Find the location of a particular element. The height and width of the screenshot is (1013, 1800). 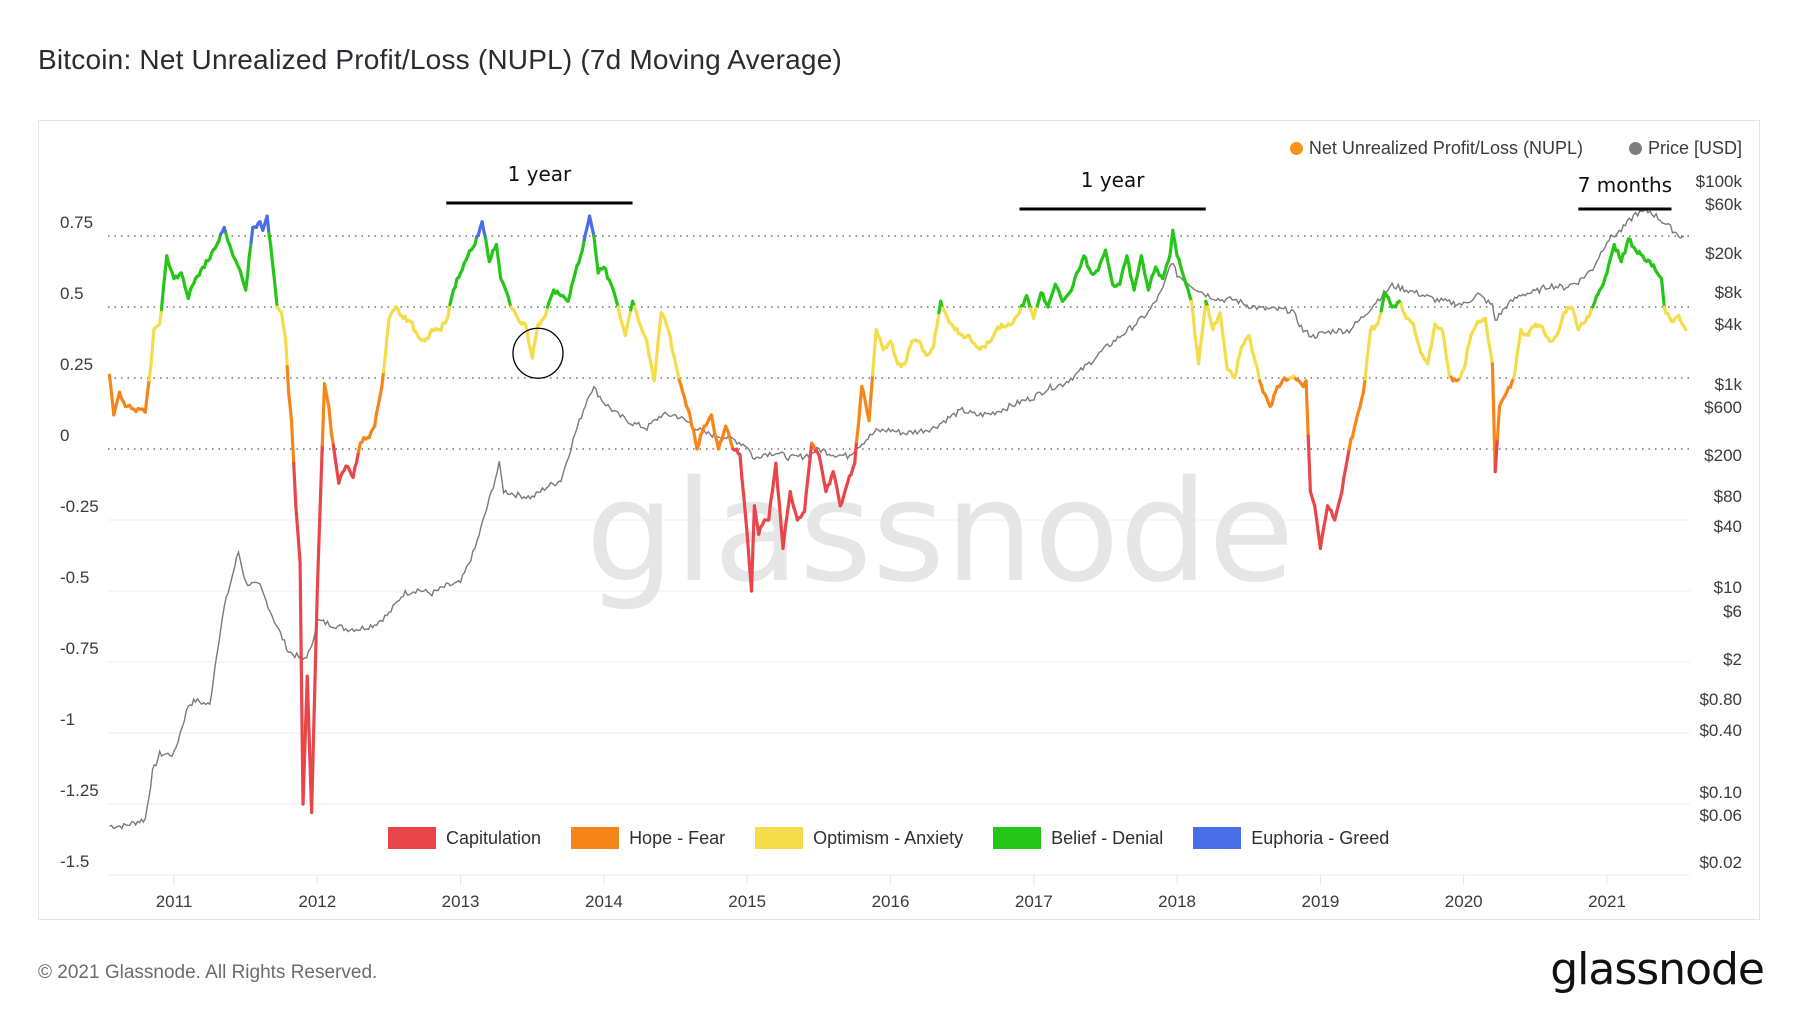

annotations: 1 year 1 year 7 months is located at coordinates (1059, 270).